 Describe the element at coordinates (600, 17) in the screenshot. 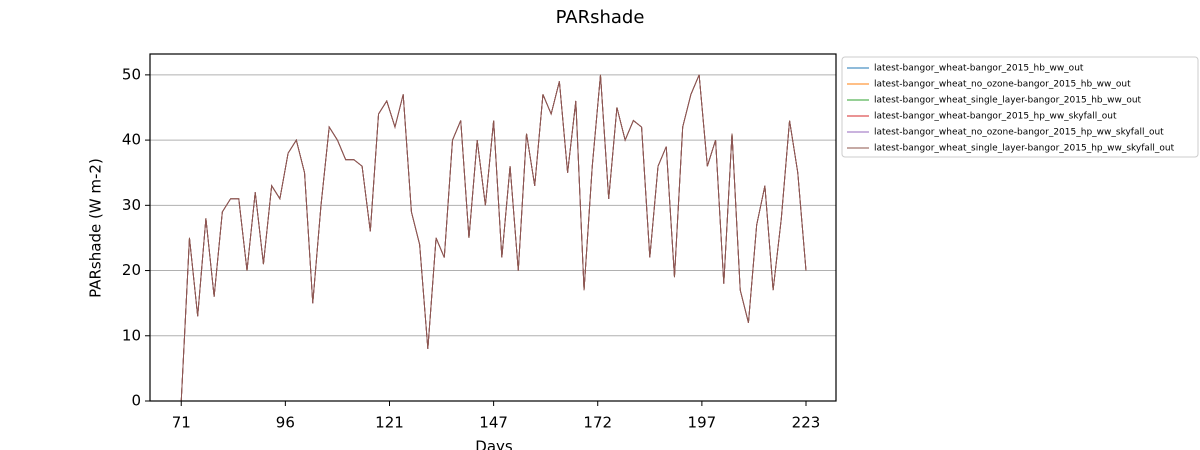

I see `chart-title: PARshade` at that location.